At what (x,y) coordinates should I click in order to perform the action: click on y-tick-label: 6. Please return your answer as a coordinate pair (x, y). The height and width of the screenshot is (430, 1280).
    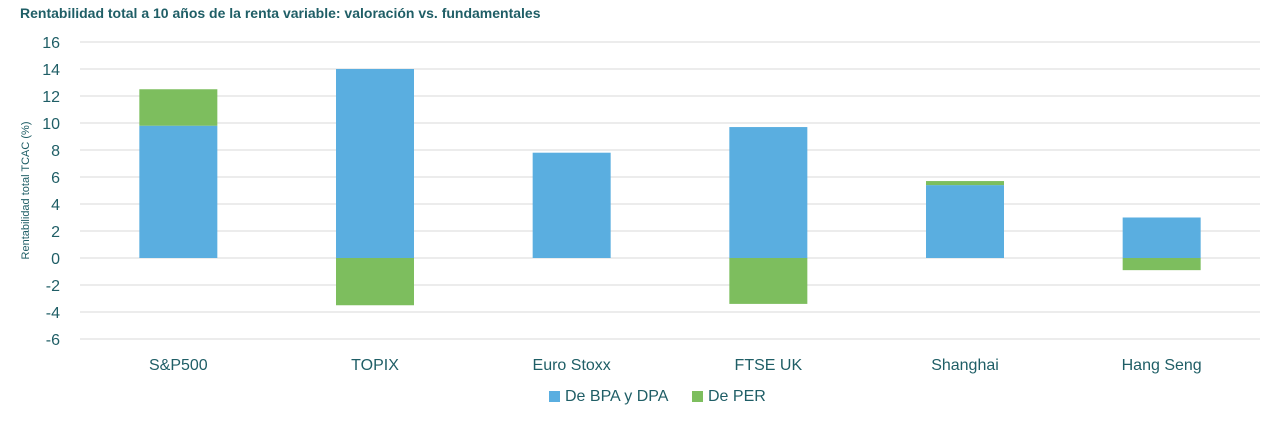
    Looking at the image, I should click on (55, 178).